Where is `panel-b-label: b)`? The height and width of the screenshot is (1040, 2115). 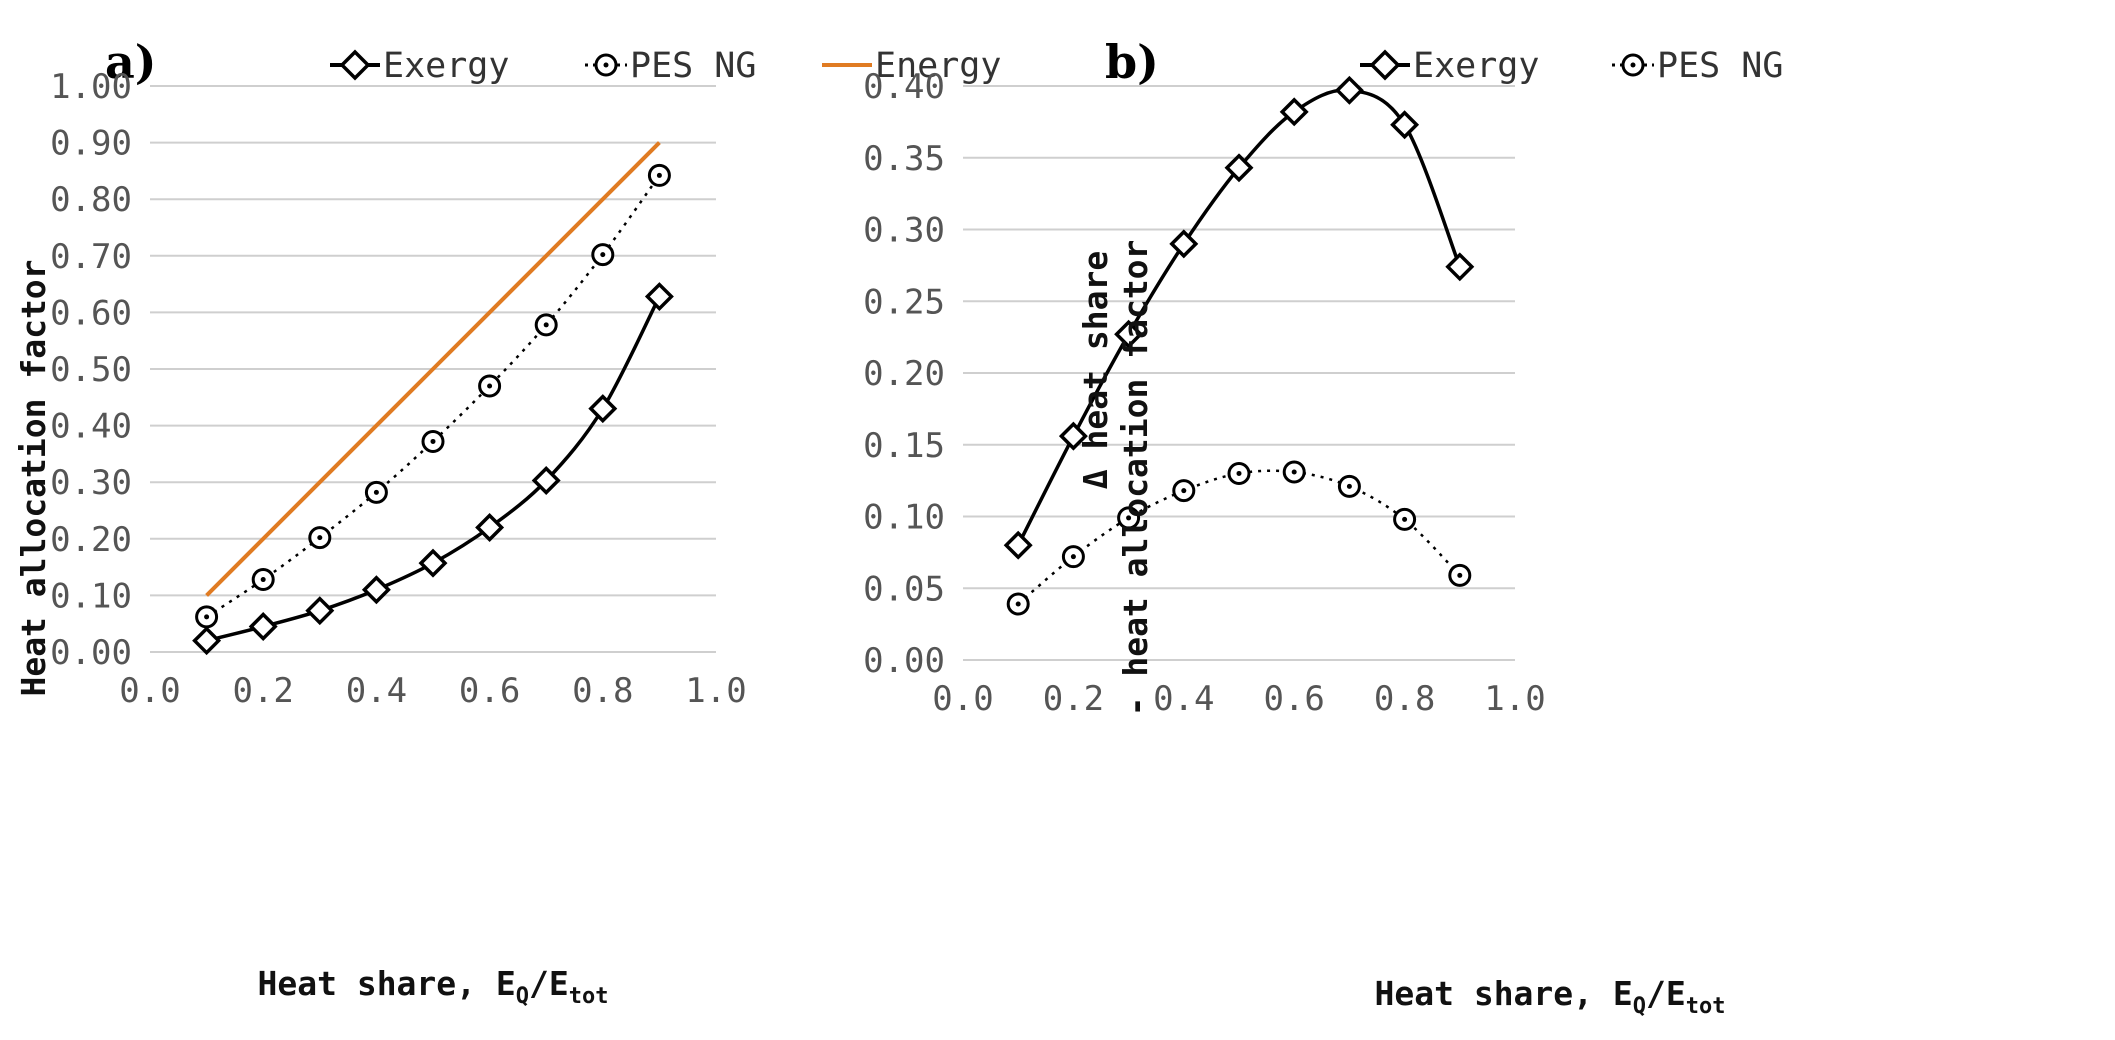
panel-b-label: b) is located at coordinates (1132, 62).